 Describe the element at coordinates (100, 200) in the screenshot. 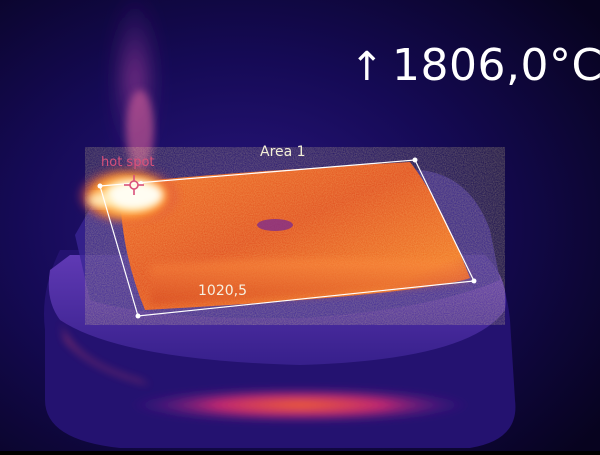

I see `flame-left` at that location.